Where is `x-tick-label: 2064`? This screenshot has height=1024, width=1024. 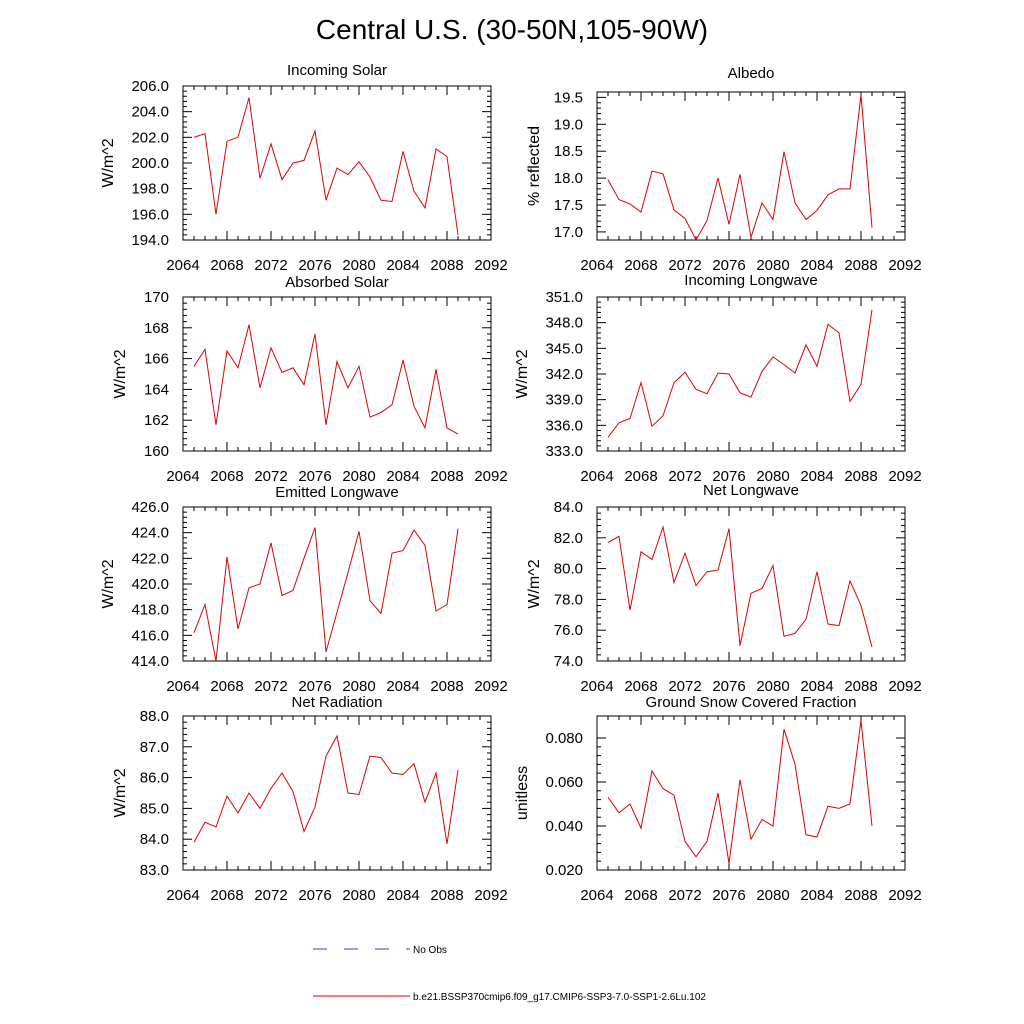 x-tick-label: 2064 is located at coordinates (182, 895).